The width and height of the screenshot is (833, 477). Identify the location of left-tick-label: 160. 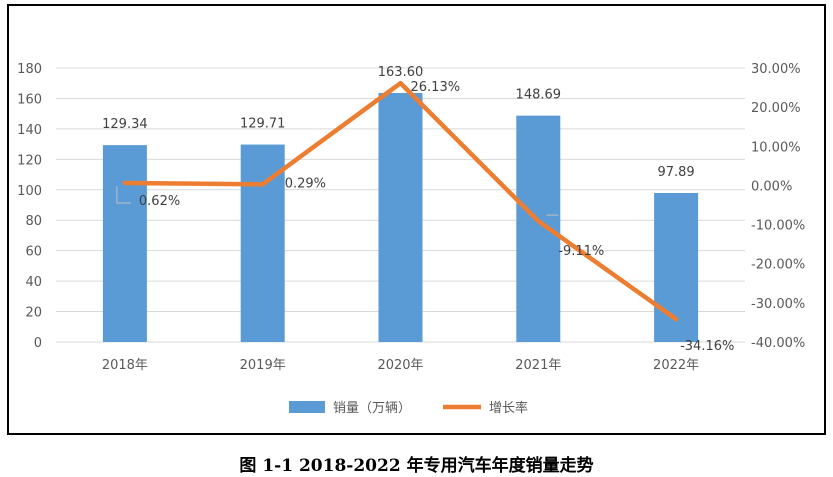
(29, 99).